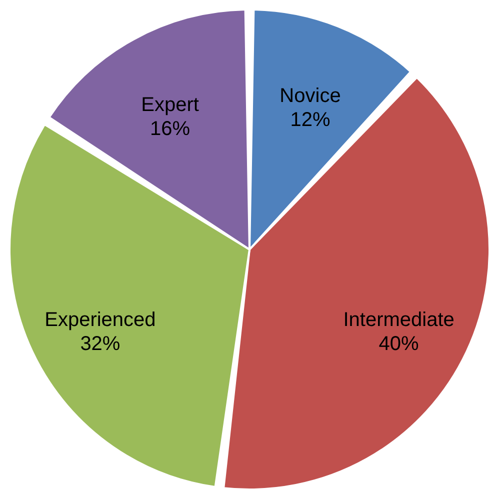 The width and height of the screenshot is (499, 497). I want to click on slice-label: Expert, so click(170, 105).